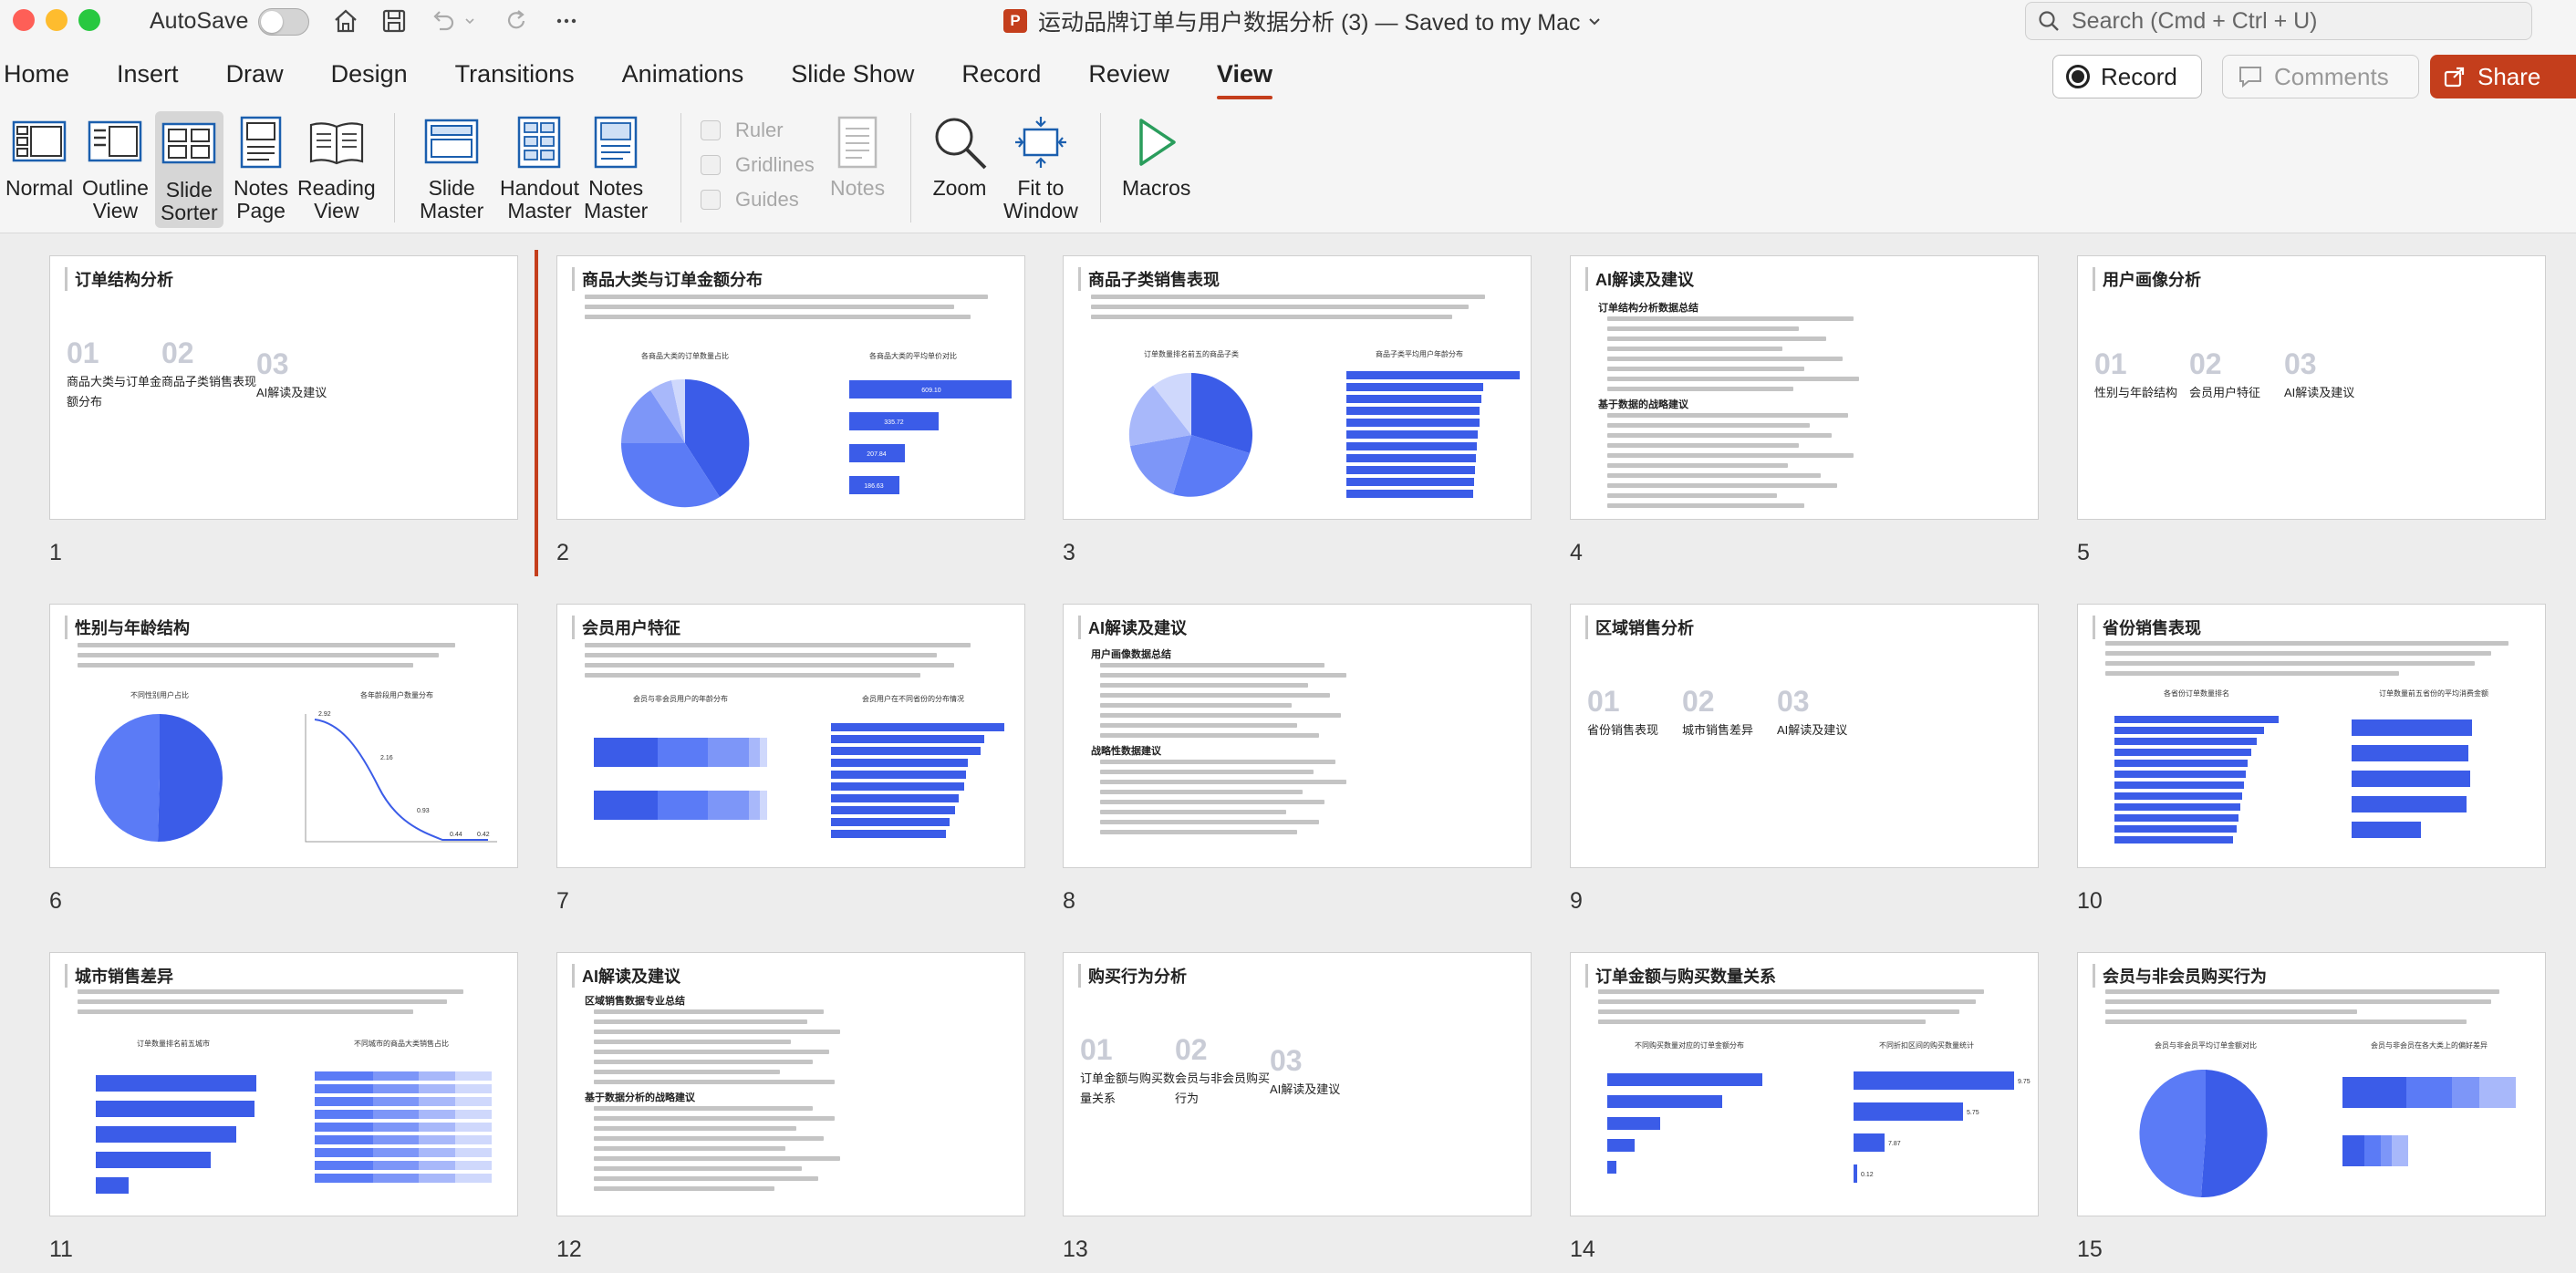  Describe the element at coordinates (514, 74) in the screenshot. I see `tab-transitions: Transitions` at that location.